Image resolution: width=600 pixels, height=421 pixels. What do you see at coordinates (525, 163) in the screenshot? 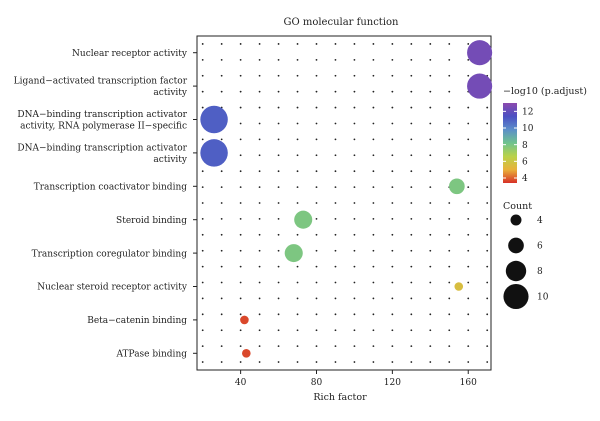
I see `color-bar-tick-label: 6` at bounding box center [525, 163].